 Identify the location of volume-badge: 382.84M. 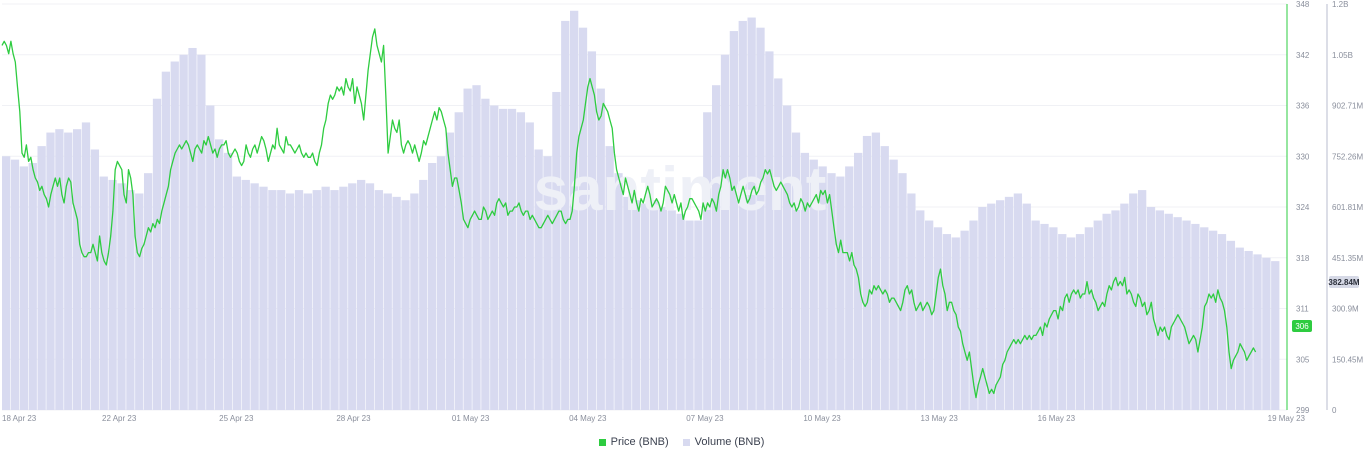
(1344, 282).